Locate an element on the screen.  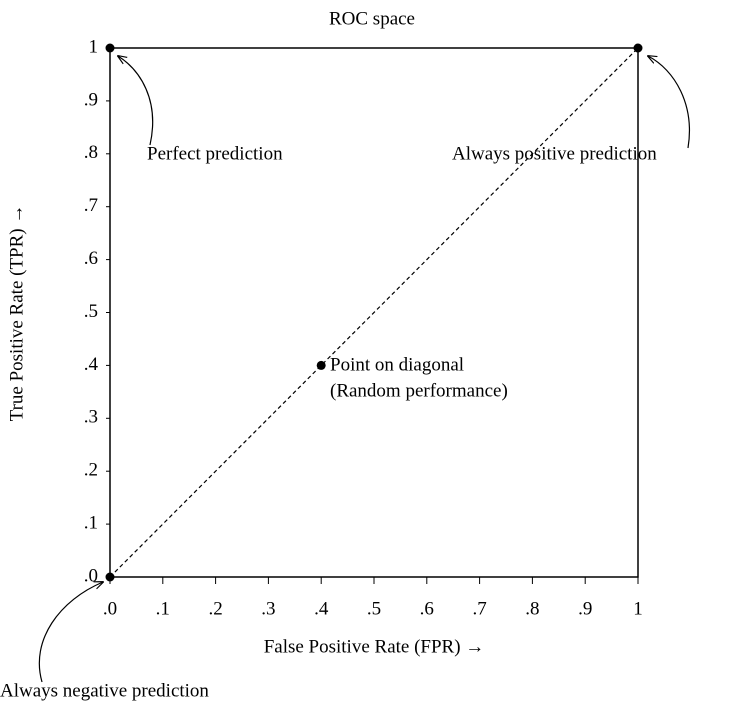
annotation: Always negative prediction is located at coordinates (104, 690).